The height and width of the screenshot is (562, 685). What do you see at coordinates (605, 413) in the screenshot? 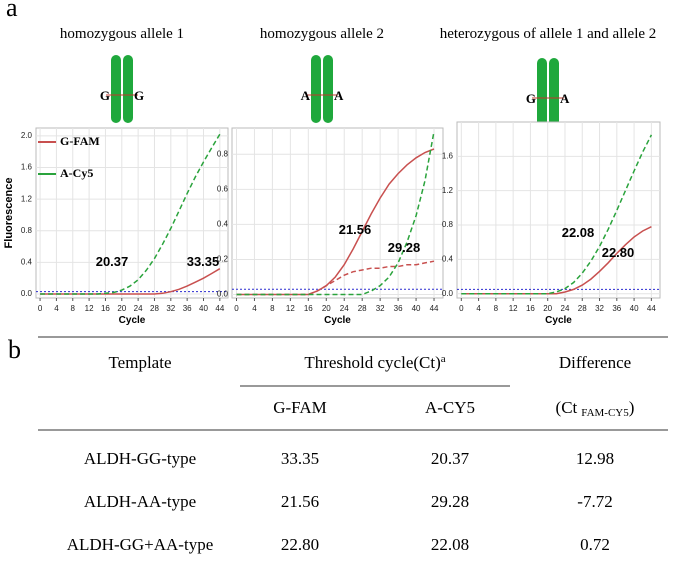
I see `subheader-sub: FAM-CY5` at bounding box center [605, 413].